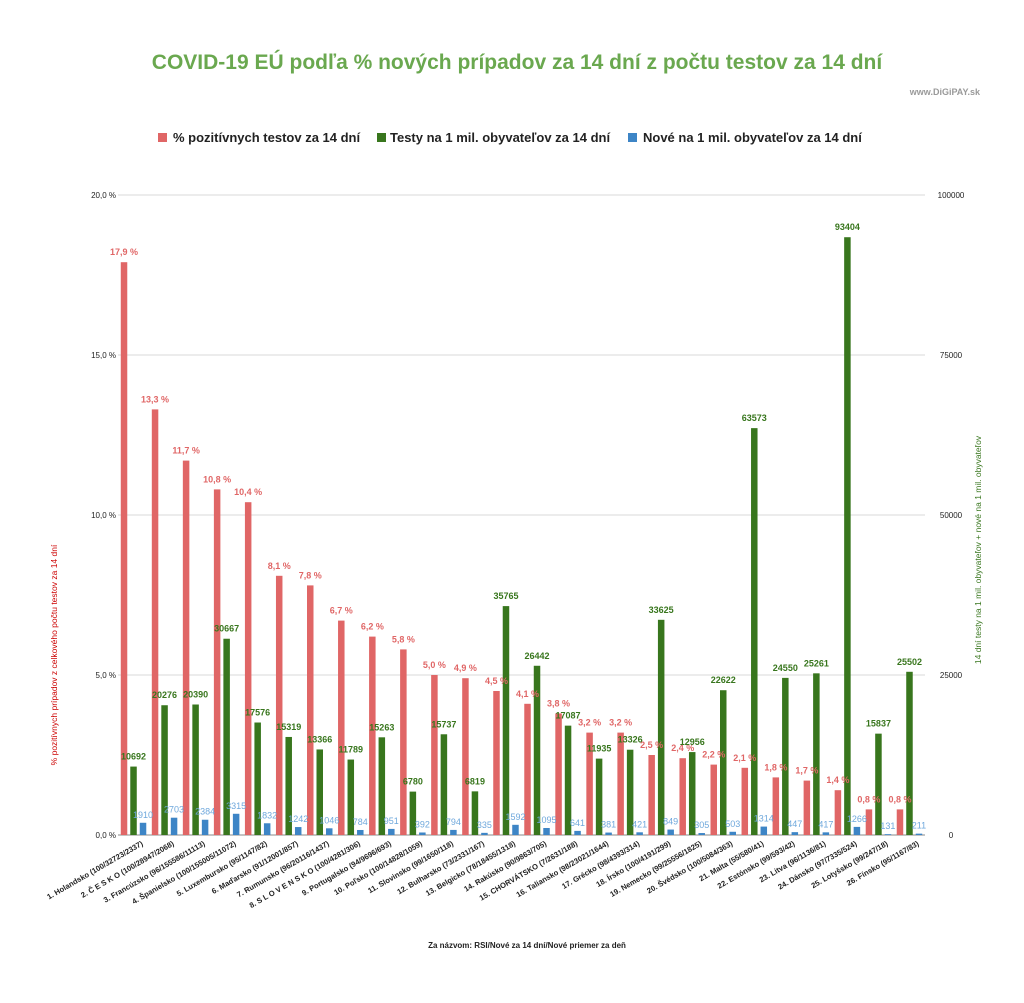  What do you see at coordinates (226, 629) in the screenshot?
I see `data-label-tests: 30667` at bounding box center [226, 629].